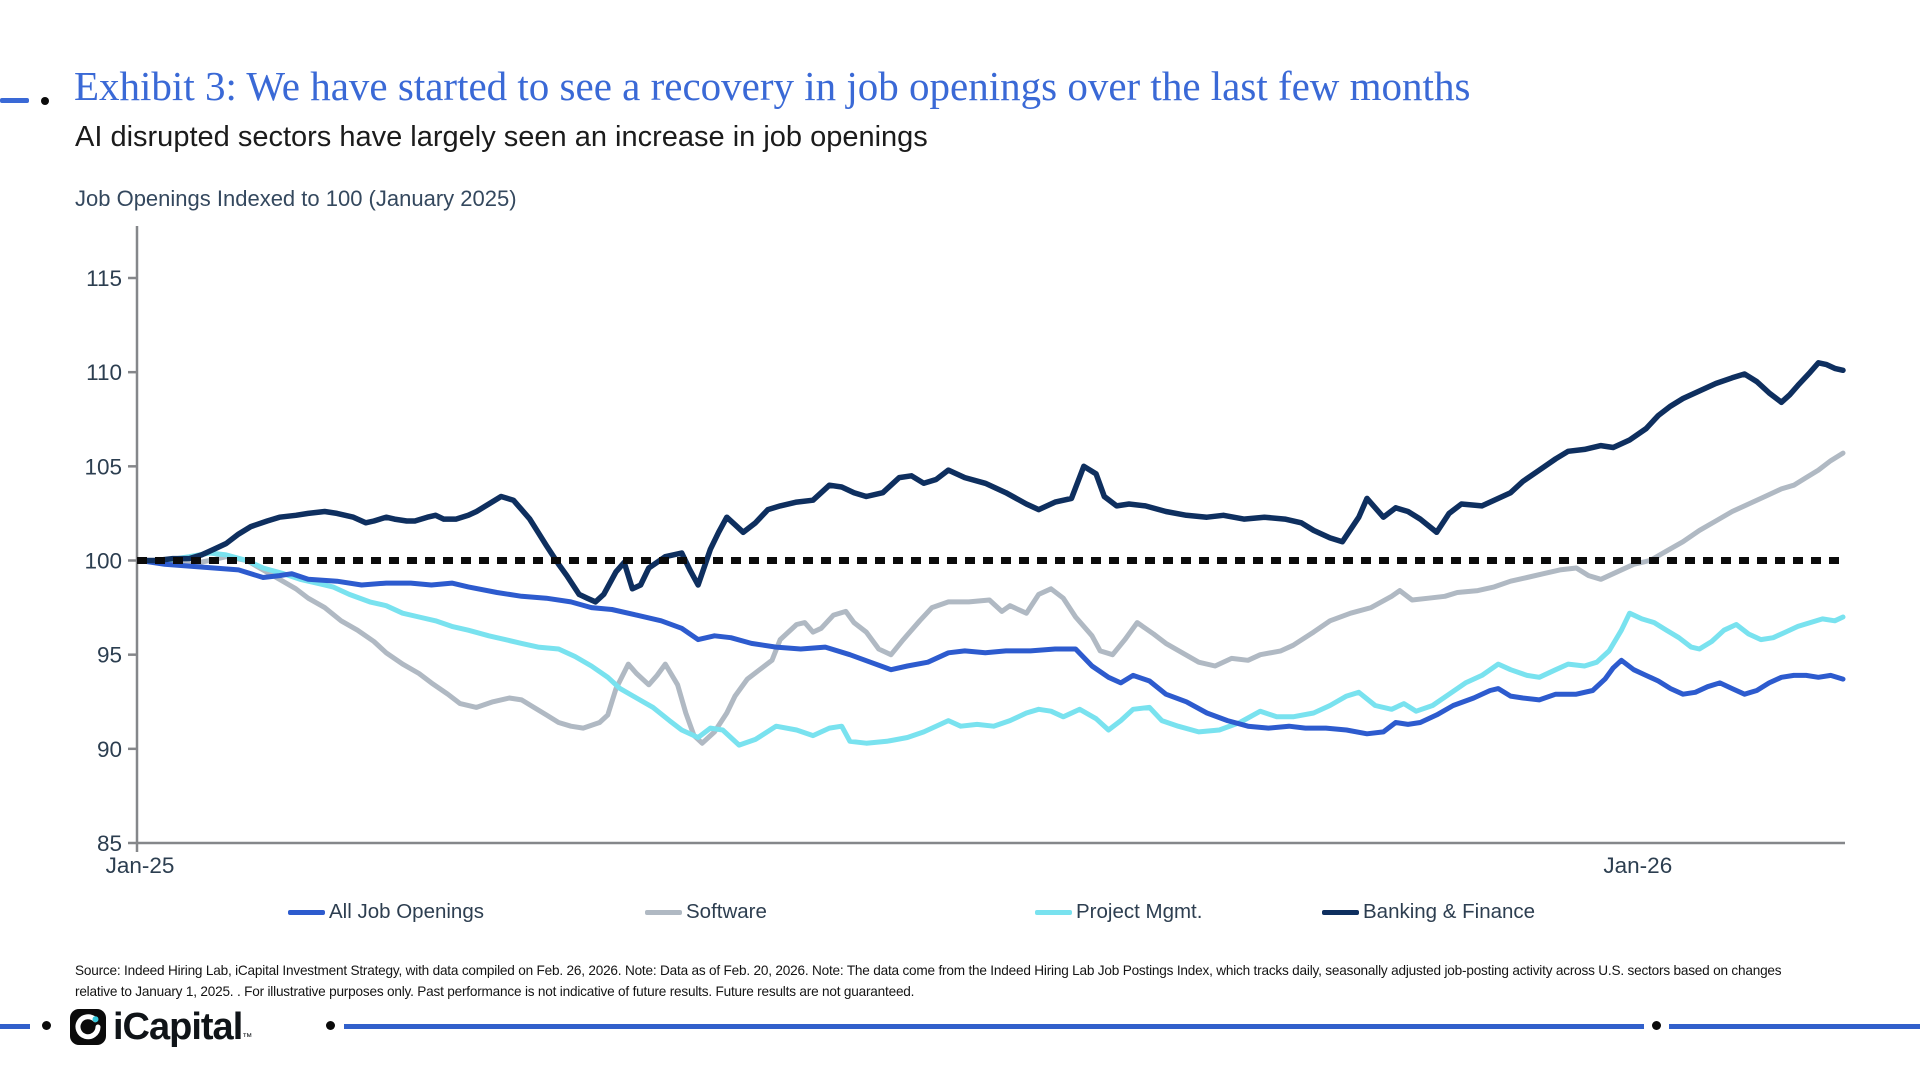  I want to click on brand-wordmark: iCapital, so click(178, 1026).